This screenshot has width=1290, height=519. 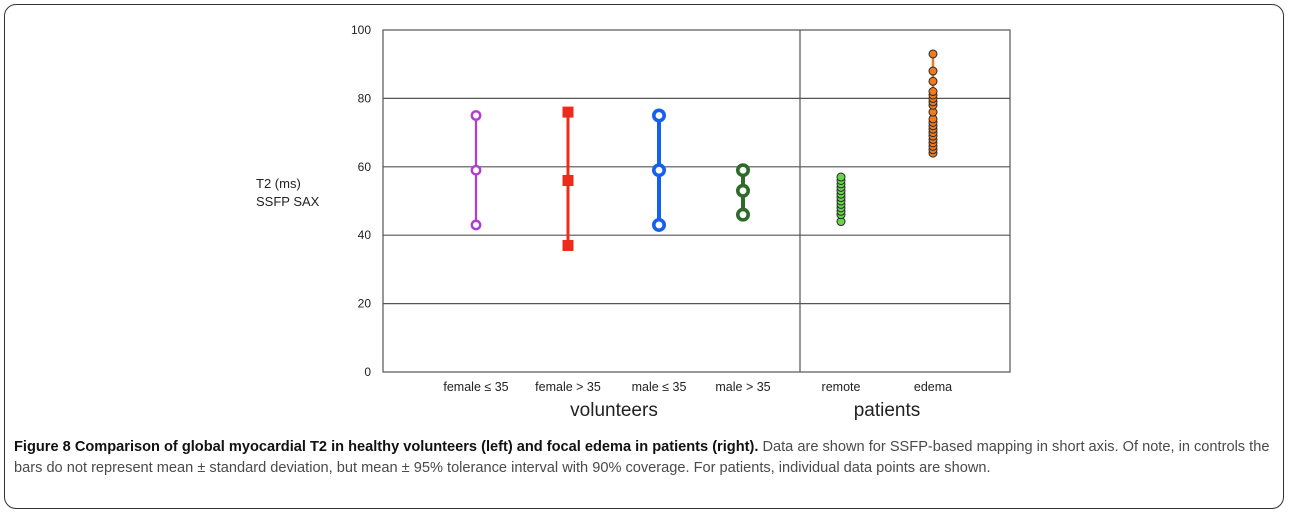 I want to click on x-tick-label: edema, so click(x=933, y=387).